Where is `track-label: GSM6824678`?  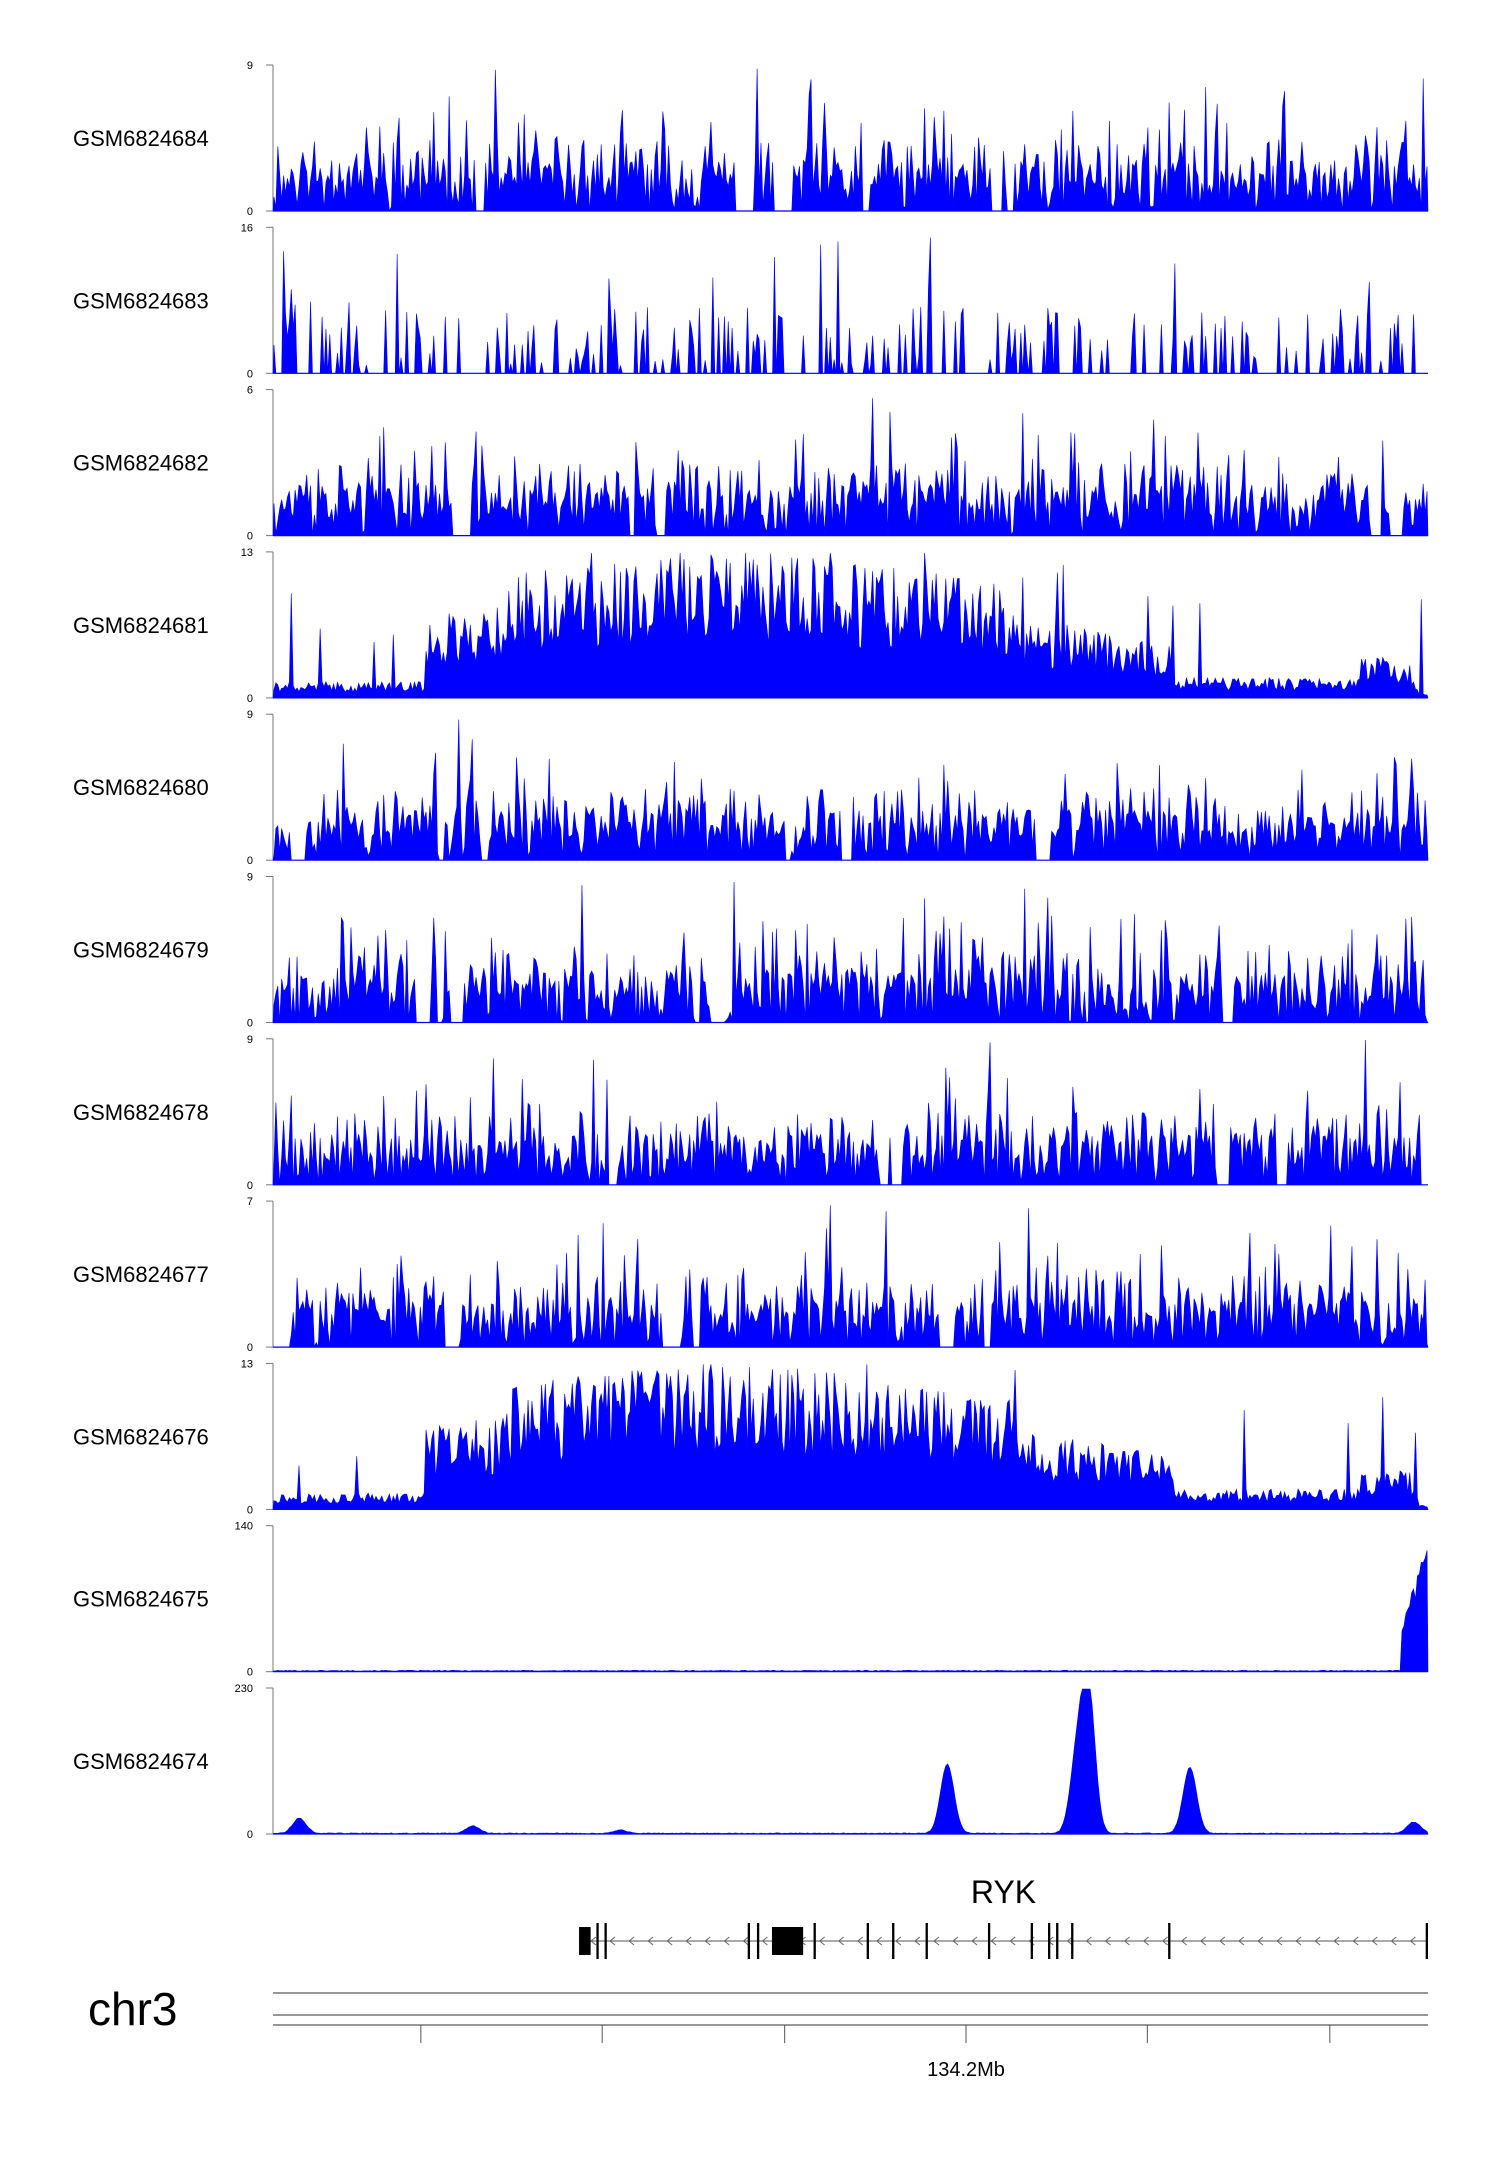
track-label: GSM6824678 is located at coordinates (141, 1112).